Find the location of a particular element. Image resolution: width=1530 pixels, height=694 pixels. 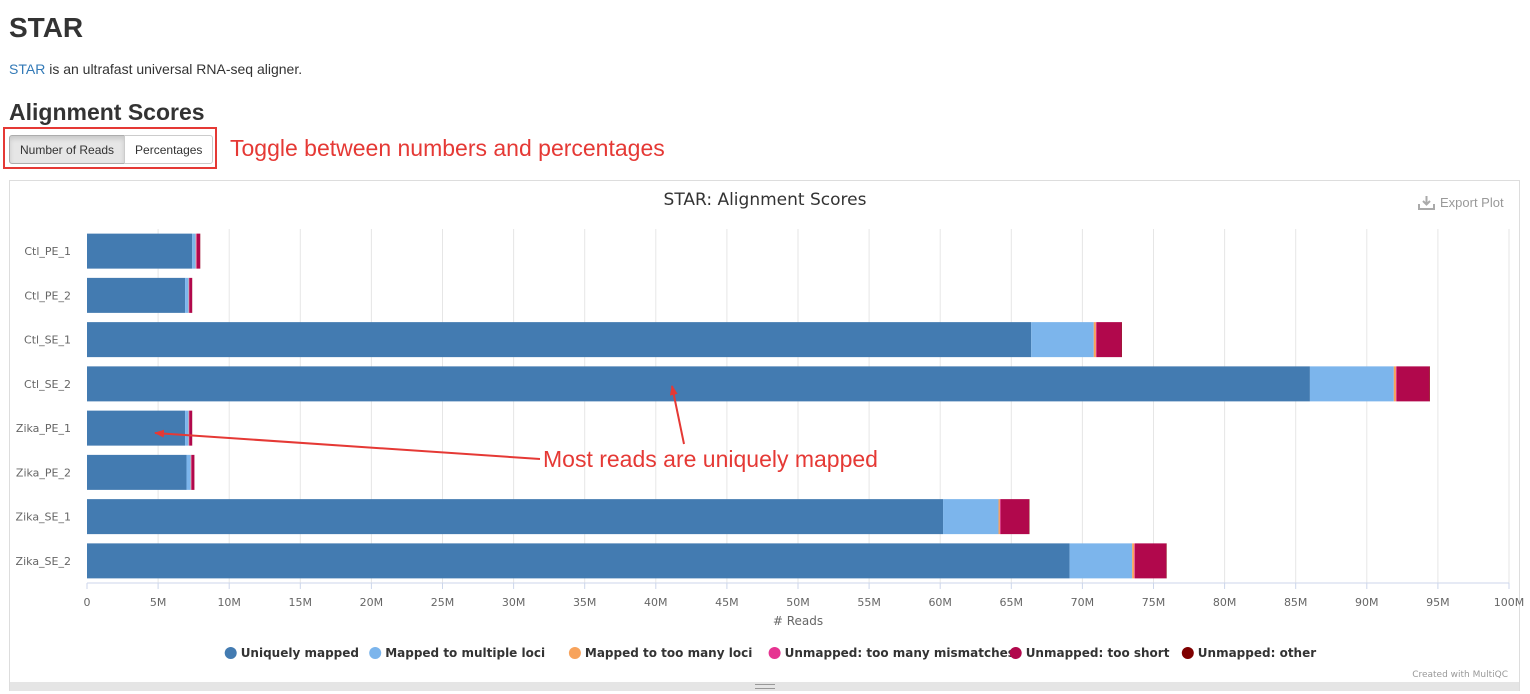

category-label: Zika_PE_2 is located at coordinates (43, 472).